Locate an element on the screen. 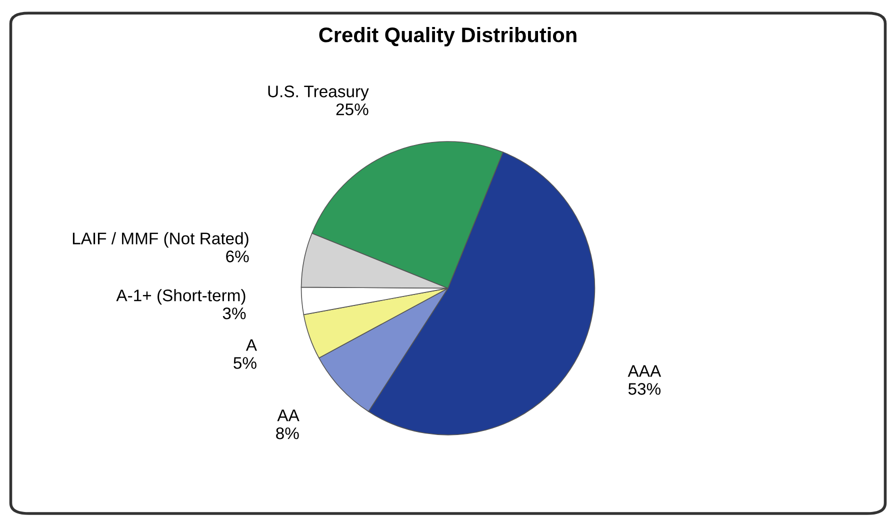  data-label: 6% is located at coordinates (237, 256).